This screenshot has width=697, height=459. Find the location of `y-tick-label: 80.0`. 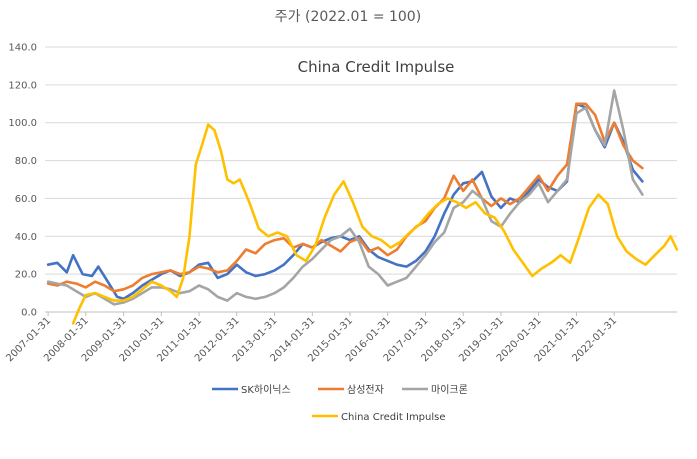

y-tick-label: 80.0 is located at coordinates (26, 161).